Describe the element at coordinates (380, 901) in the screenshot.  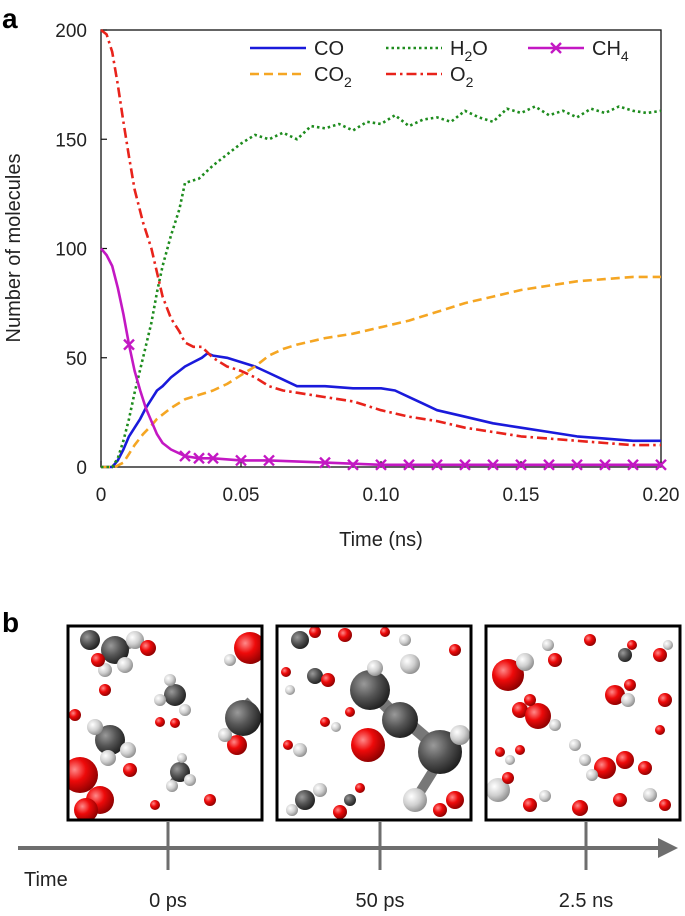
I see `snapshot-label-50ps: 50 ps` at that location.